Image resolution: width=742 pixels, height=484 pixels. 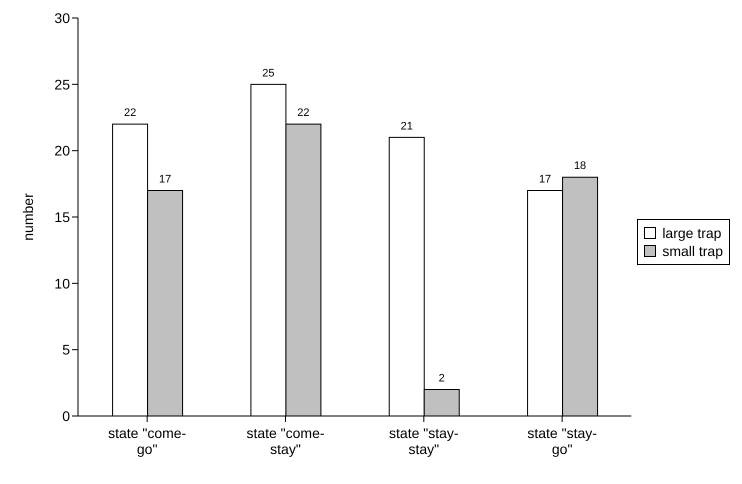 What do you see at coordinates (28, 216) in the screenshot?
I see `y-axis-title: number` at bounding box center [28, 216].